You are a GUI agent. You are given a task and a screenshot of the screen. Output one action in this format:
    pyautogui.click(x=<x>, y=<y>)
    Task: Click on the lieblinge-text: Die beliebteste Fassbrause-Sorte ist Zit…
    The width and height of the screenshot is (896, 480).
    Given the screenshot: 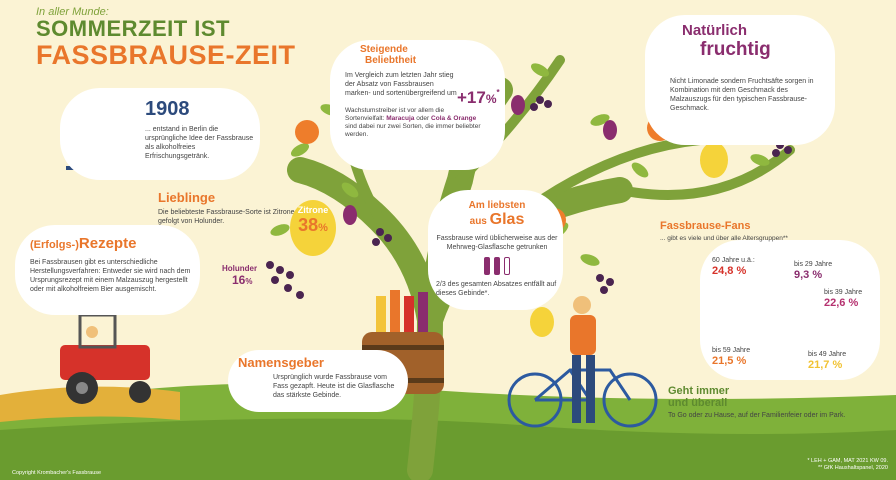 What is the action you would take?
    pyautogui.click(x=227, y=217)
    